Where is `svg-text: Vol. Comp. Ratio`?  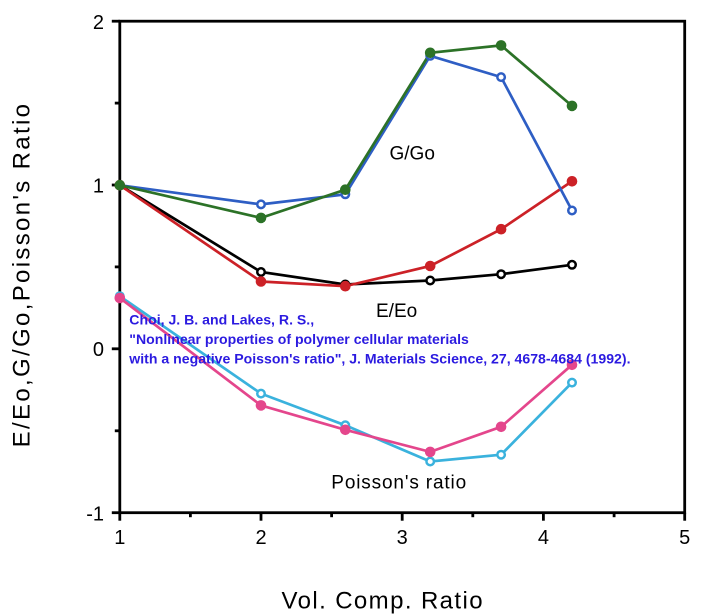
svg-text: Vol. Comp. Ratio is located at coordinates (383, 600).